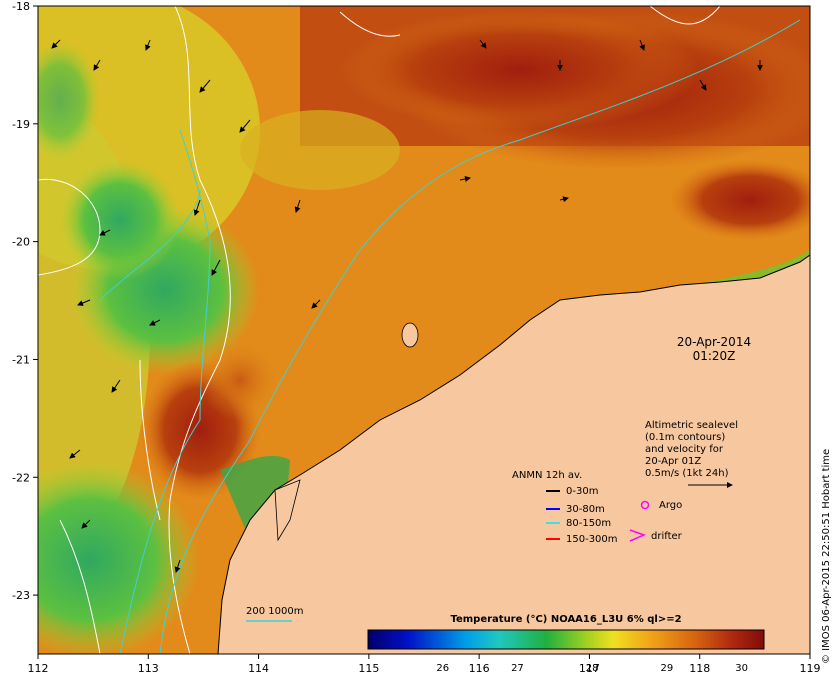  What do you see at coordinates (479, 668) in the screenshot?
I see `lon-tick-label: 116` at bounding box center [479, 668].